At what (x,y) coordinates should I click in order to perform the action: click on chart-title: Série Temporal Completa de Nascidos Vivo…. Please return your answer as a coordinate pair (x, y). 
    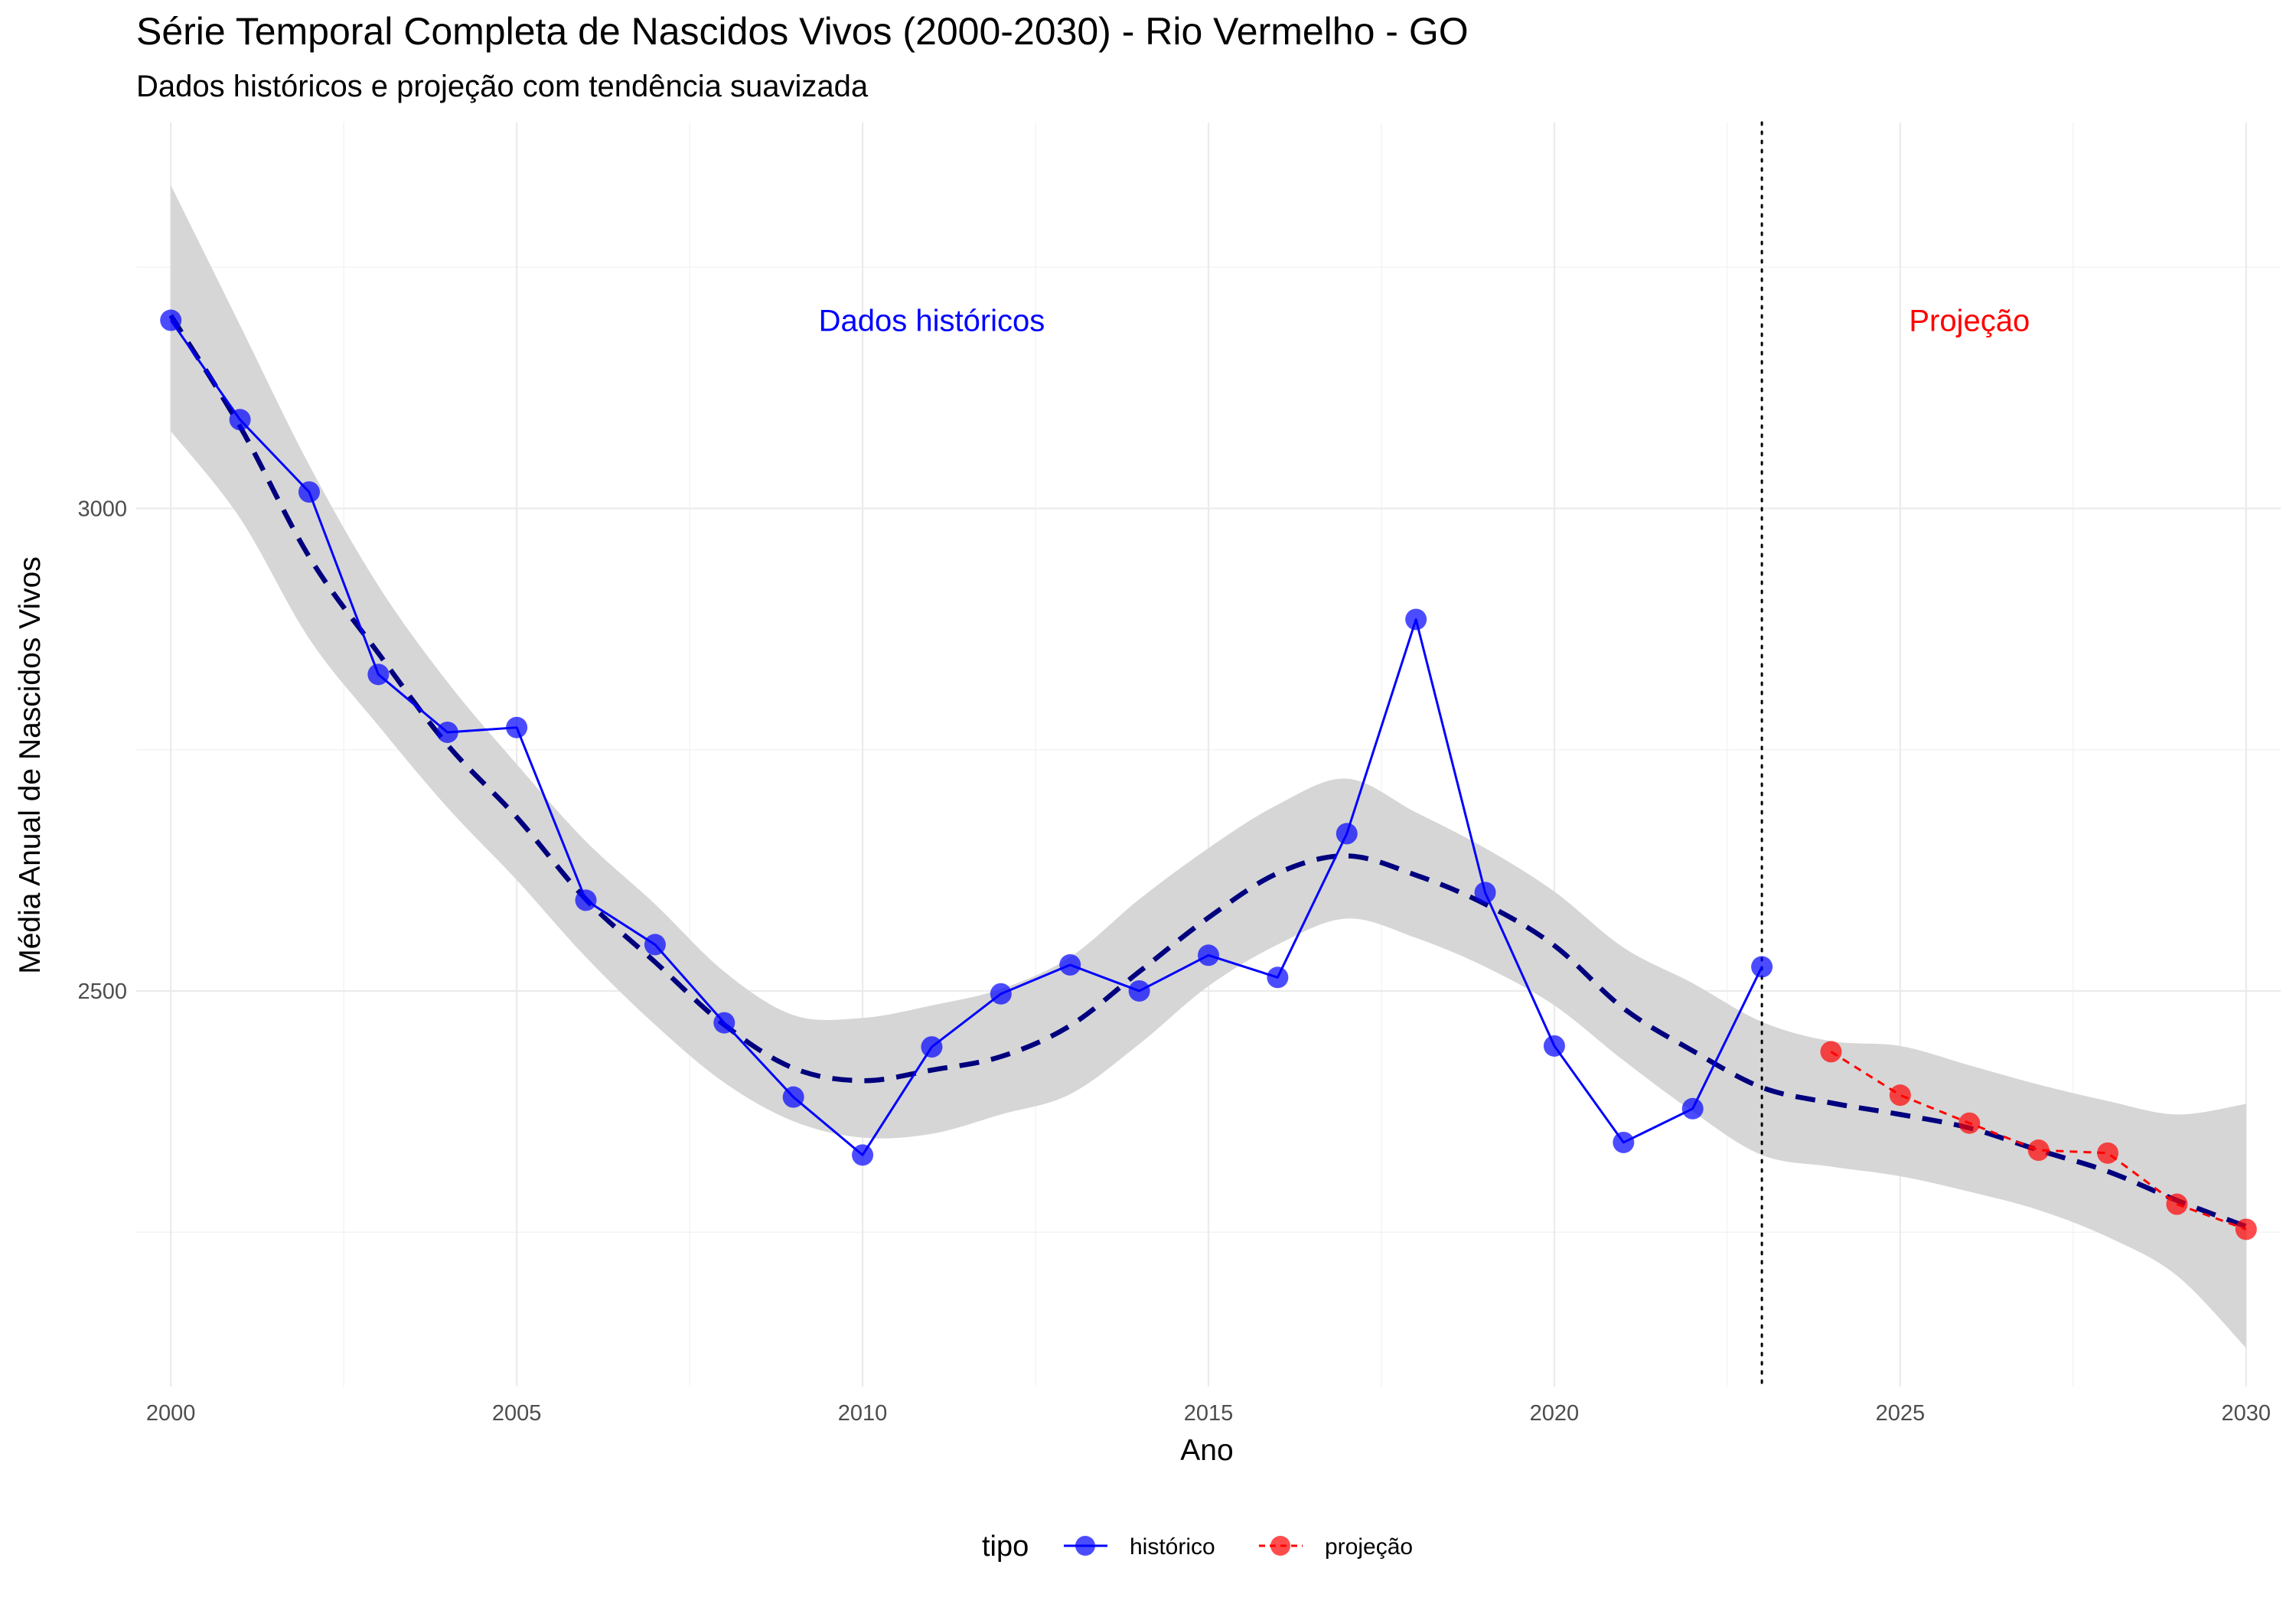
    Looking at the image, I should click on (802, 31).